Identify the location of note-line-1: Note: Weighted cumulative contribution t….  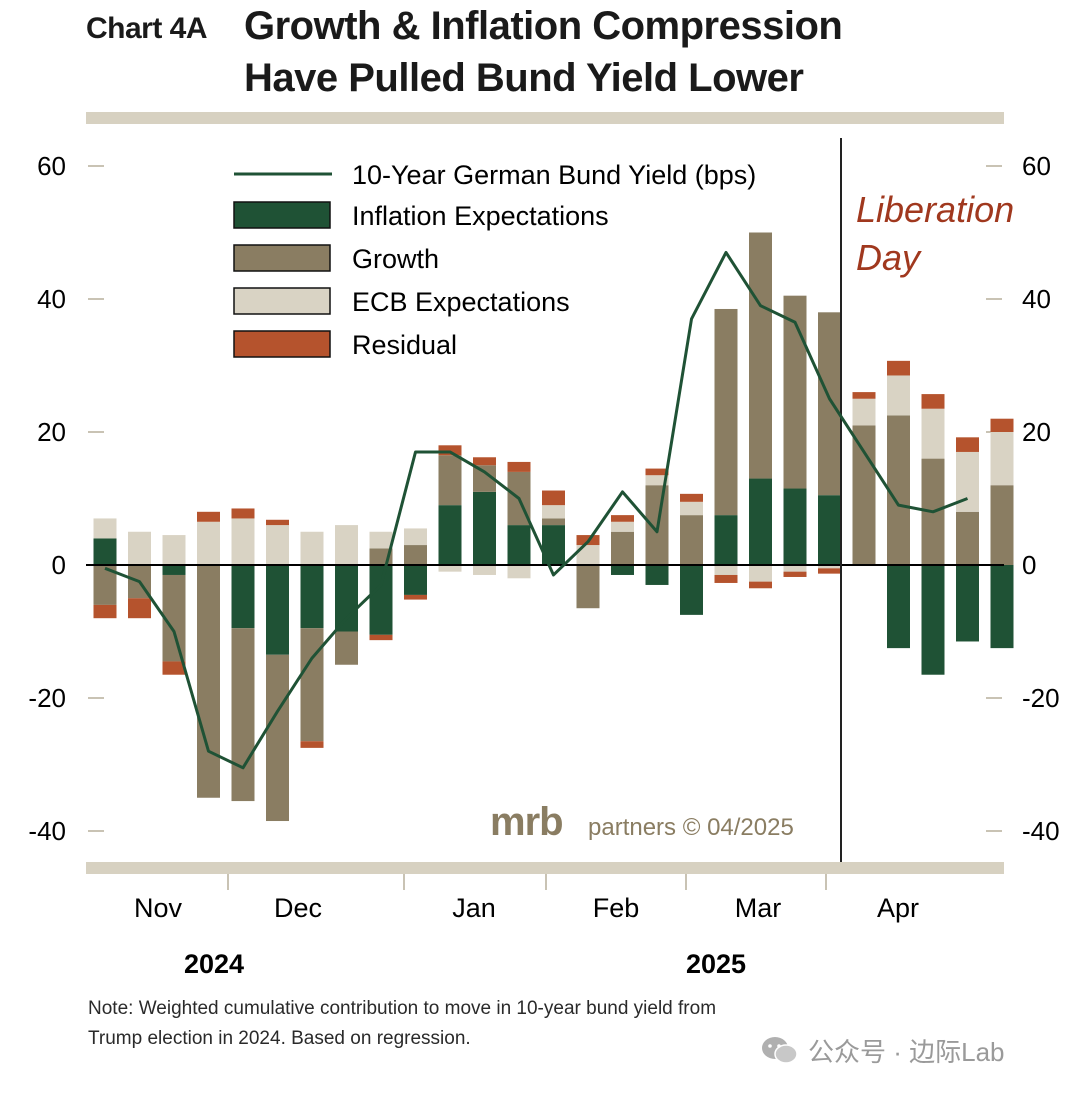
(402, 1008).